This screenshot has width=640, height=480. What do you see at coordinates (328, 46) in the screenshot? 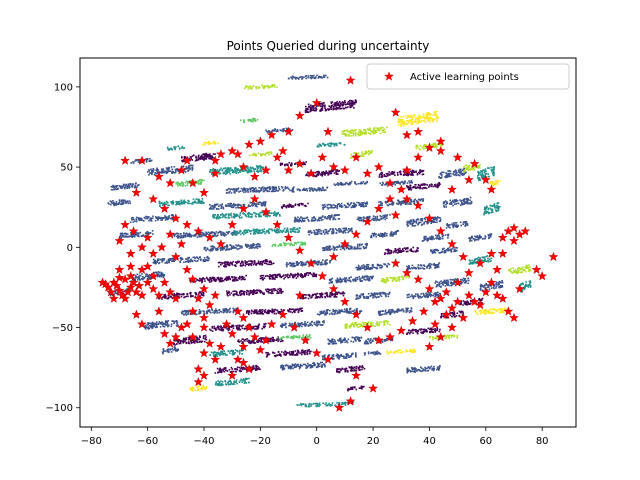
I see `chart-title: Points Queried during uncertainty` at bounding box center [328, 46].